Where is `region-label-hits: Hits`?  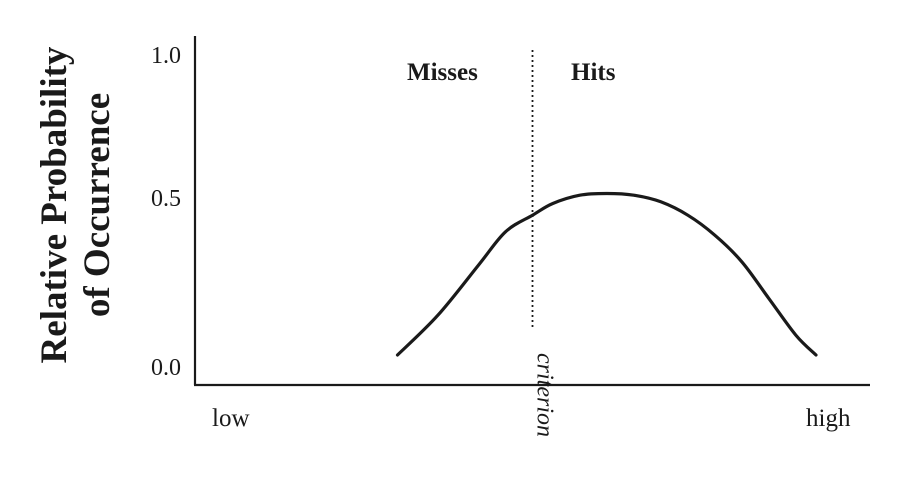 region-label-hits: Hits is located at coordinates (593, 72).